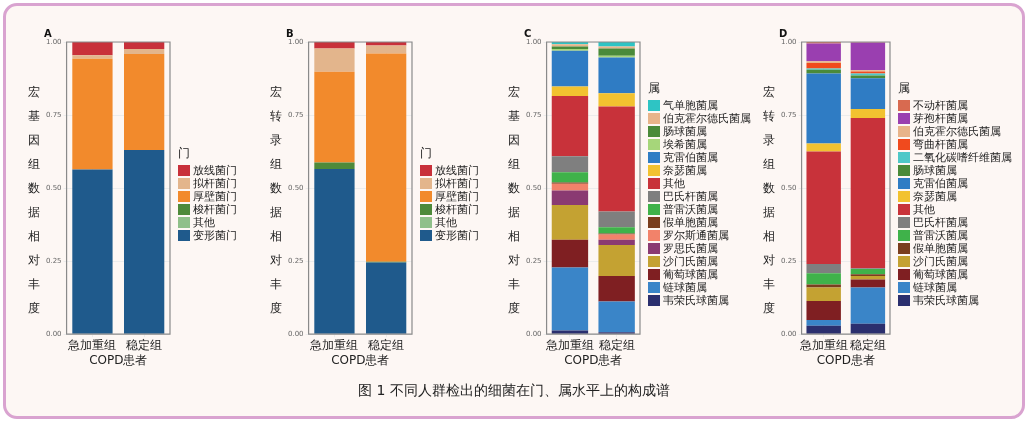 The height and width of the screenshot is (423, 1028). I want to click on legend-label: 气单胞菌属, so click(690, 105).